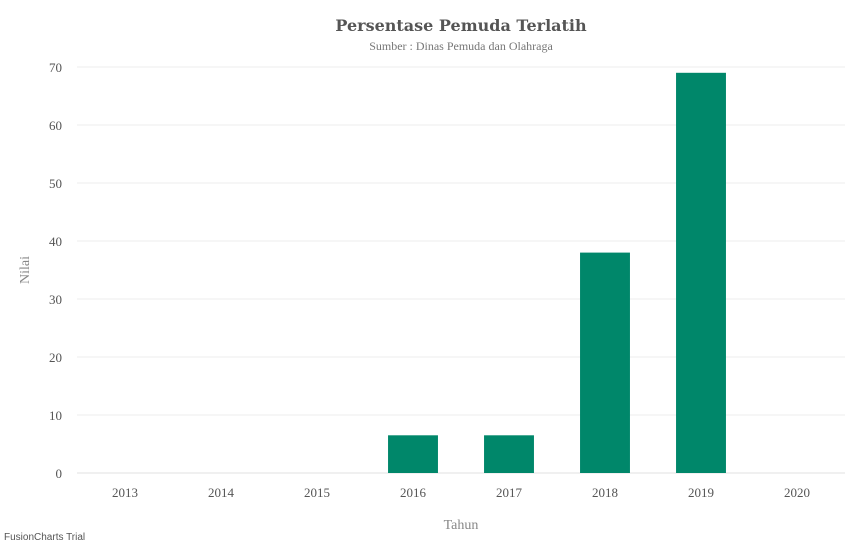 Image resolution: width=860 pixels, height=548 pixels. I want to click on bar-2016, so click(413, 454).